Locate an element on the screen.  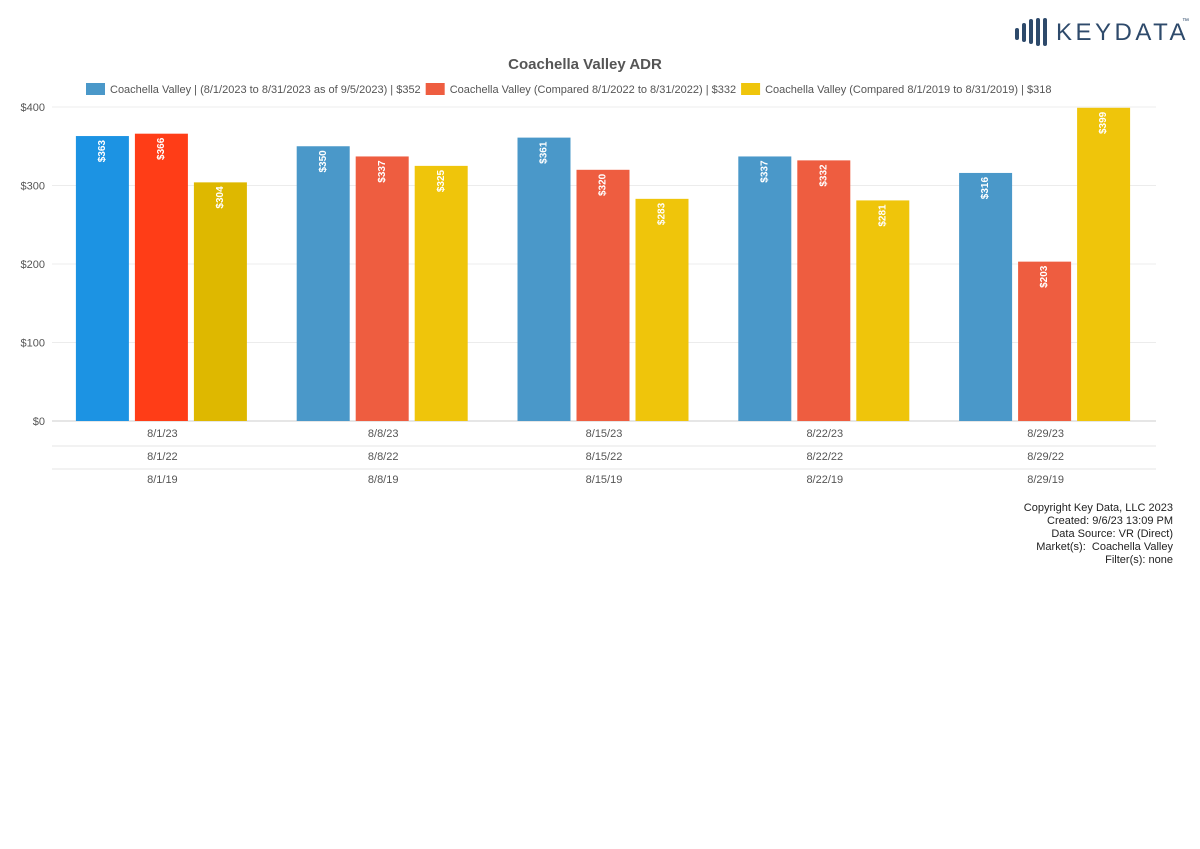
x-tick-label: 8/29/22 is located at coordinates (1045, 457).